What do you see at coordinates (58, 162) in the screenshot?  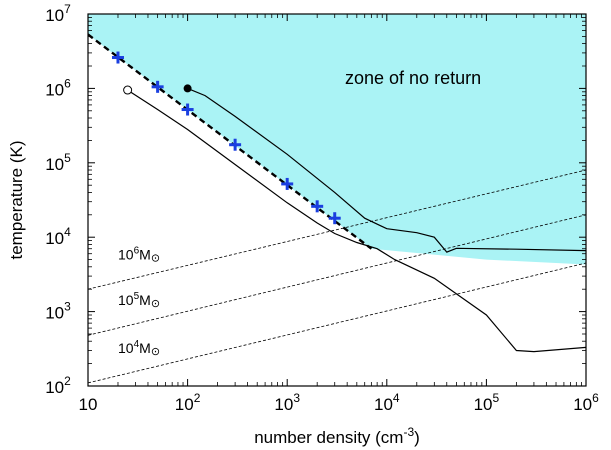 I see `y-tick-label: 10⁵` at bounding box center [58, 162].